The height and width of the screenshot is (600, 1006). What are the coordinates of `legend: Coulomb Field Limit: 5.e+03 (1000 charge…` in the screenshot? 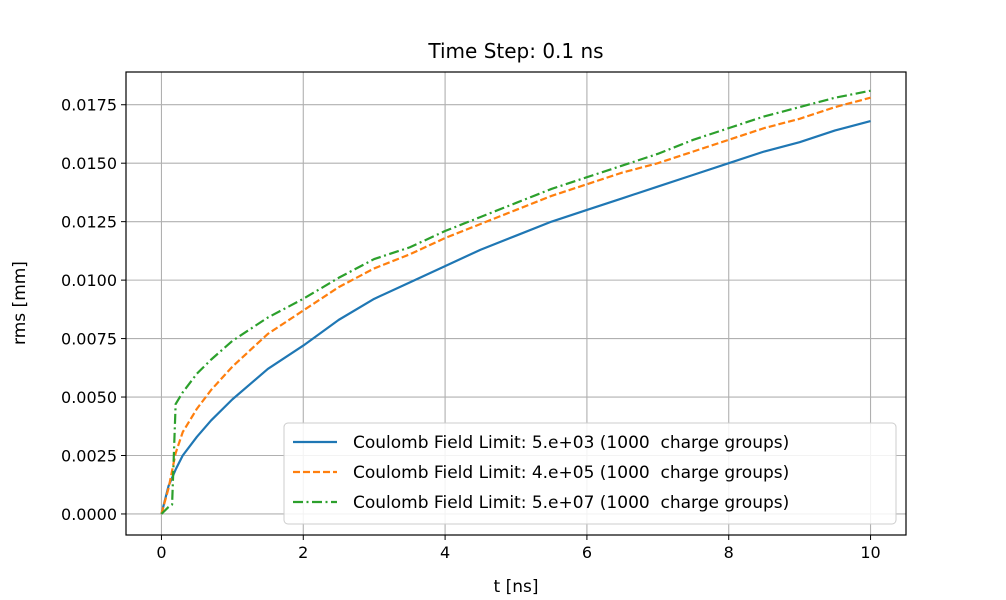 It's located at (590, 473).